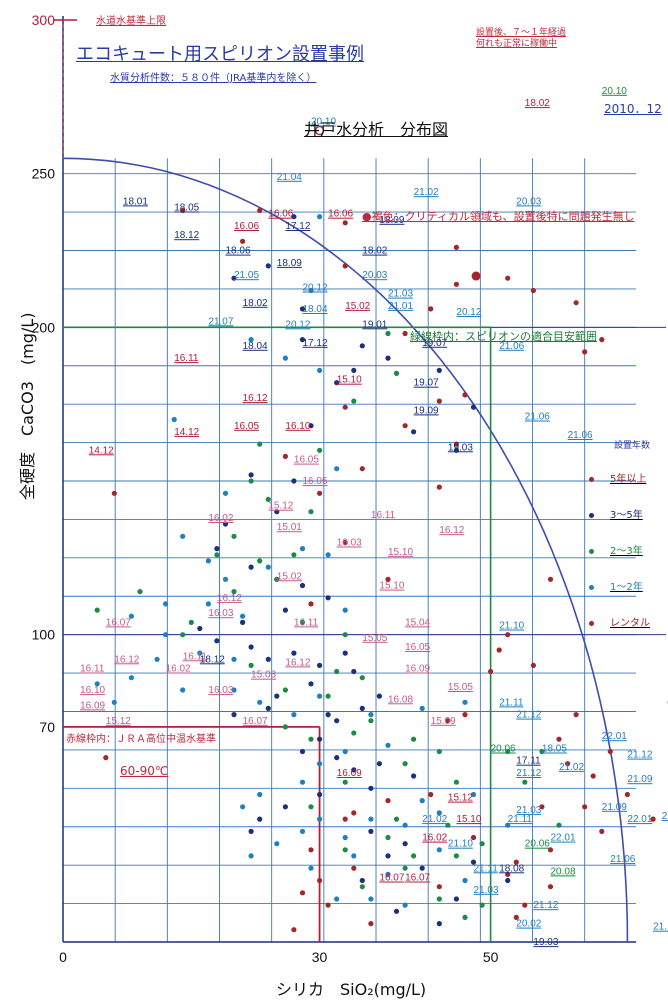 This screenshot has height=1000, width=668. What do you see at coordinates (630, 623) in the screenshot?
I see `legend-label: レンタル` at bounding box center [630, 623].